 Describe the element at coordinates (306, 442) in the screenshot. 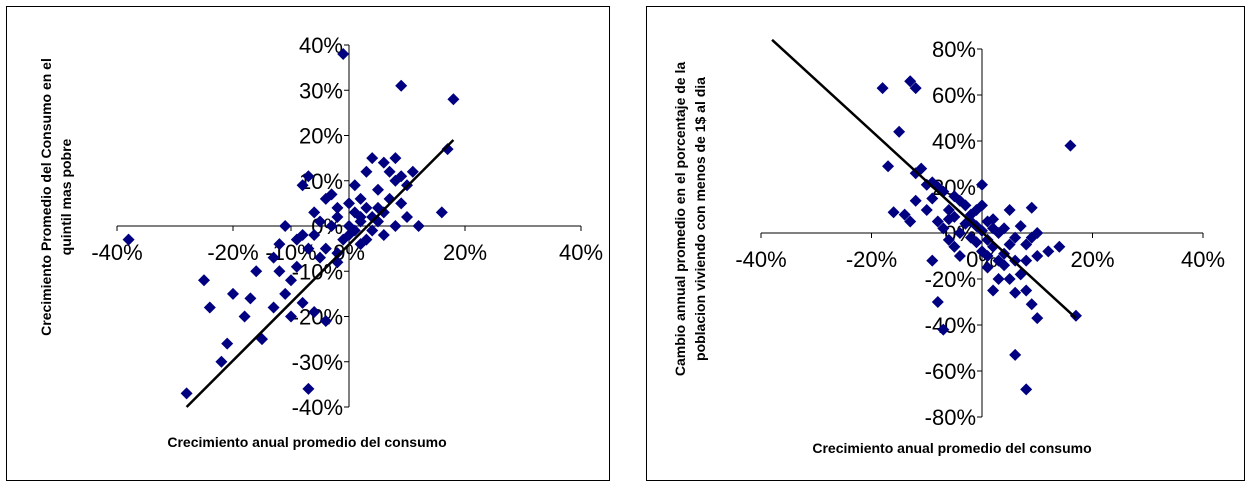

I see `x-axis-label: Crecimiento anual promedio del consumo` at that location.